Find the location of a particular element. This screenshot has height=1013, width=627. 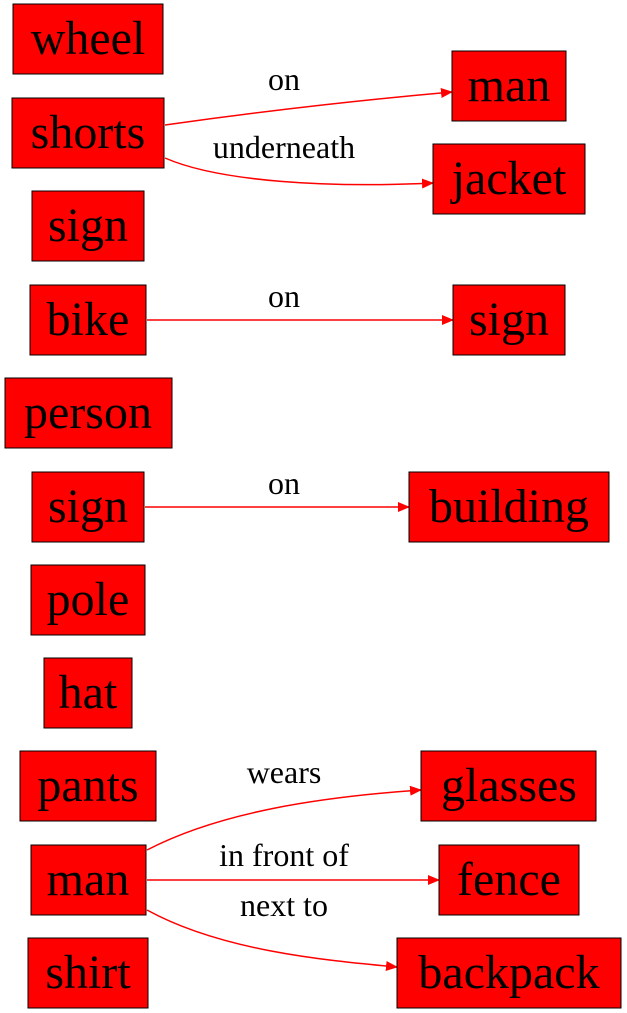

node-pole: pole is located at coordinates (88, 600).